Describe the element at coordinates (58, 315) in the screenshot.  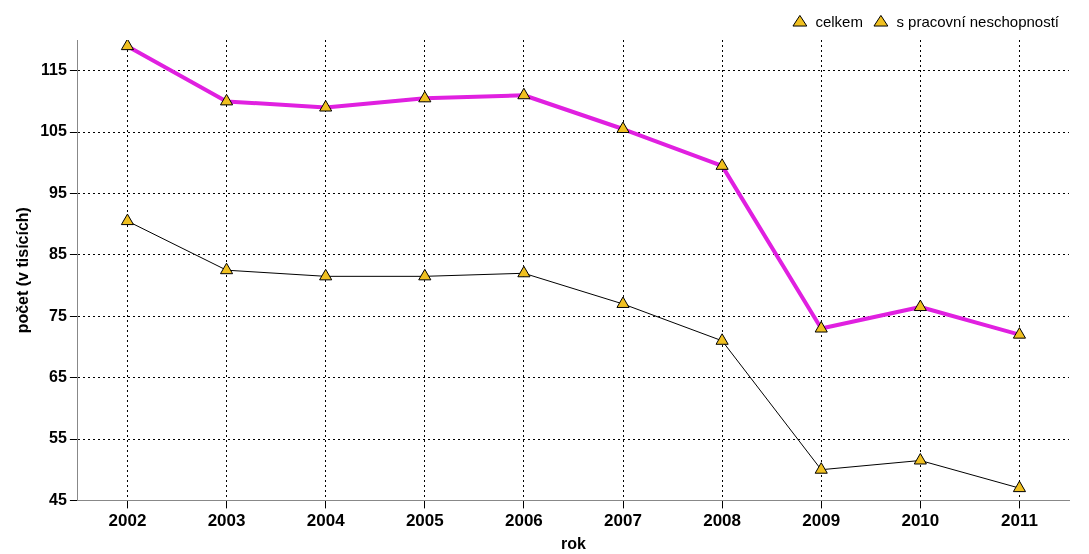
I see `y-tick-label: 75` at that location.